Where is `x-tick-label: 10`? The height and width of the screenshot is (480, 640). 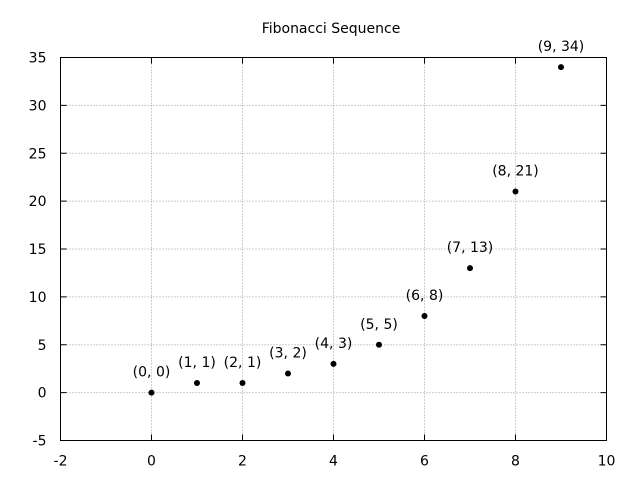
x-tick-label: 10 is located at coordinates (607, 462).